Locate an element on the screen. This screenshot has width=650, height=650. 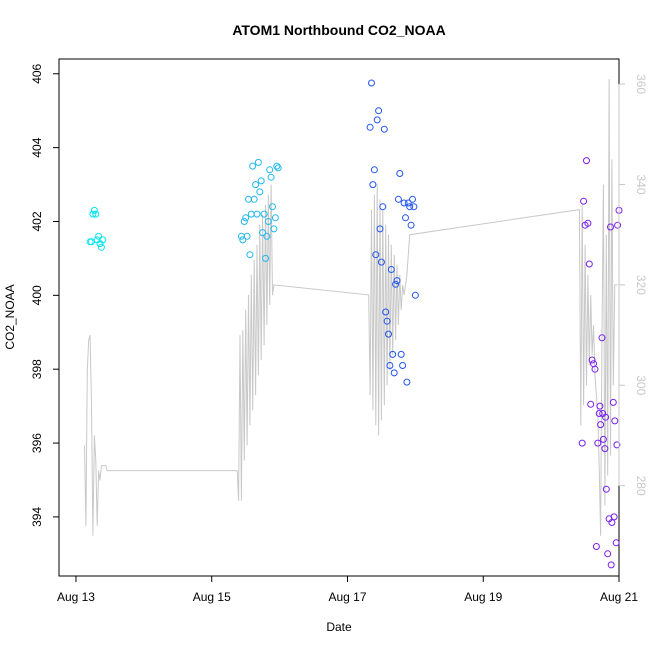
y2-tick-label: 360 is located at coordinates (641, 84).